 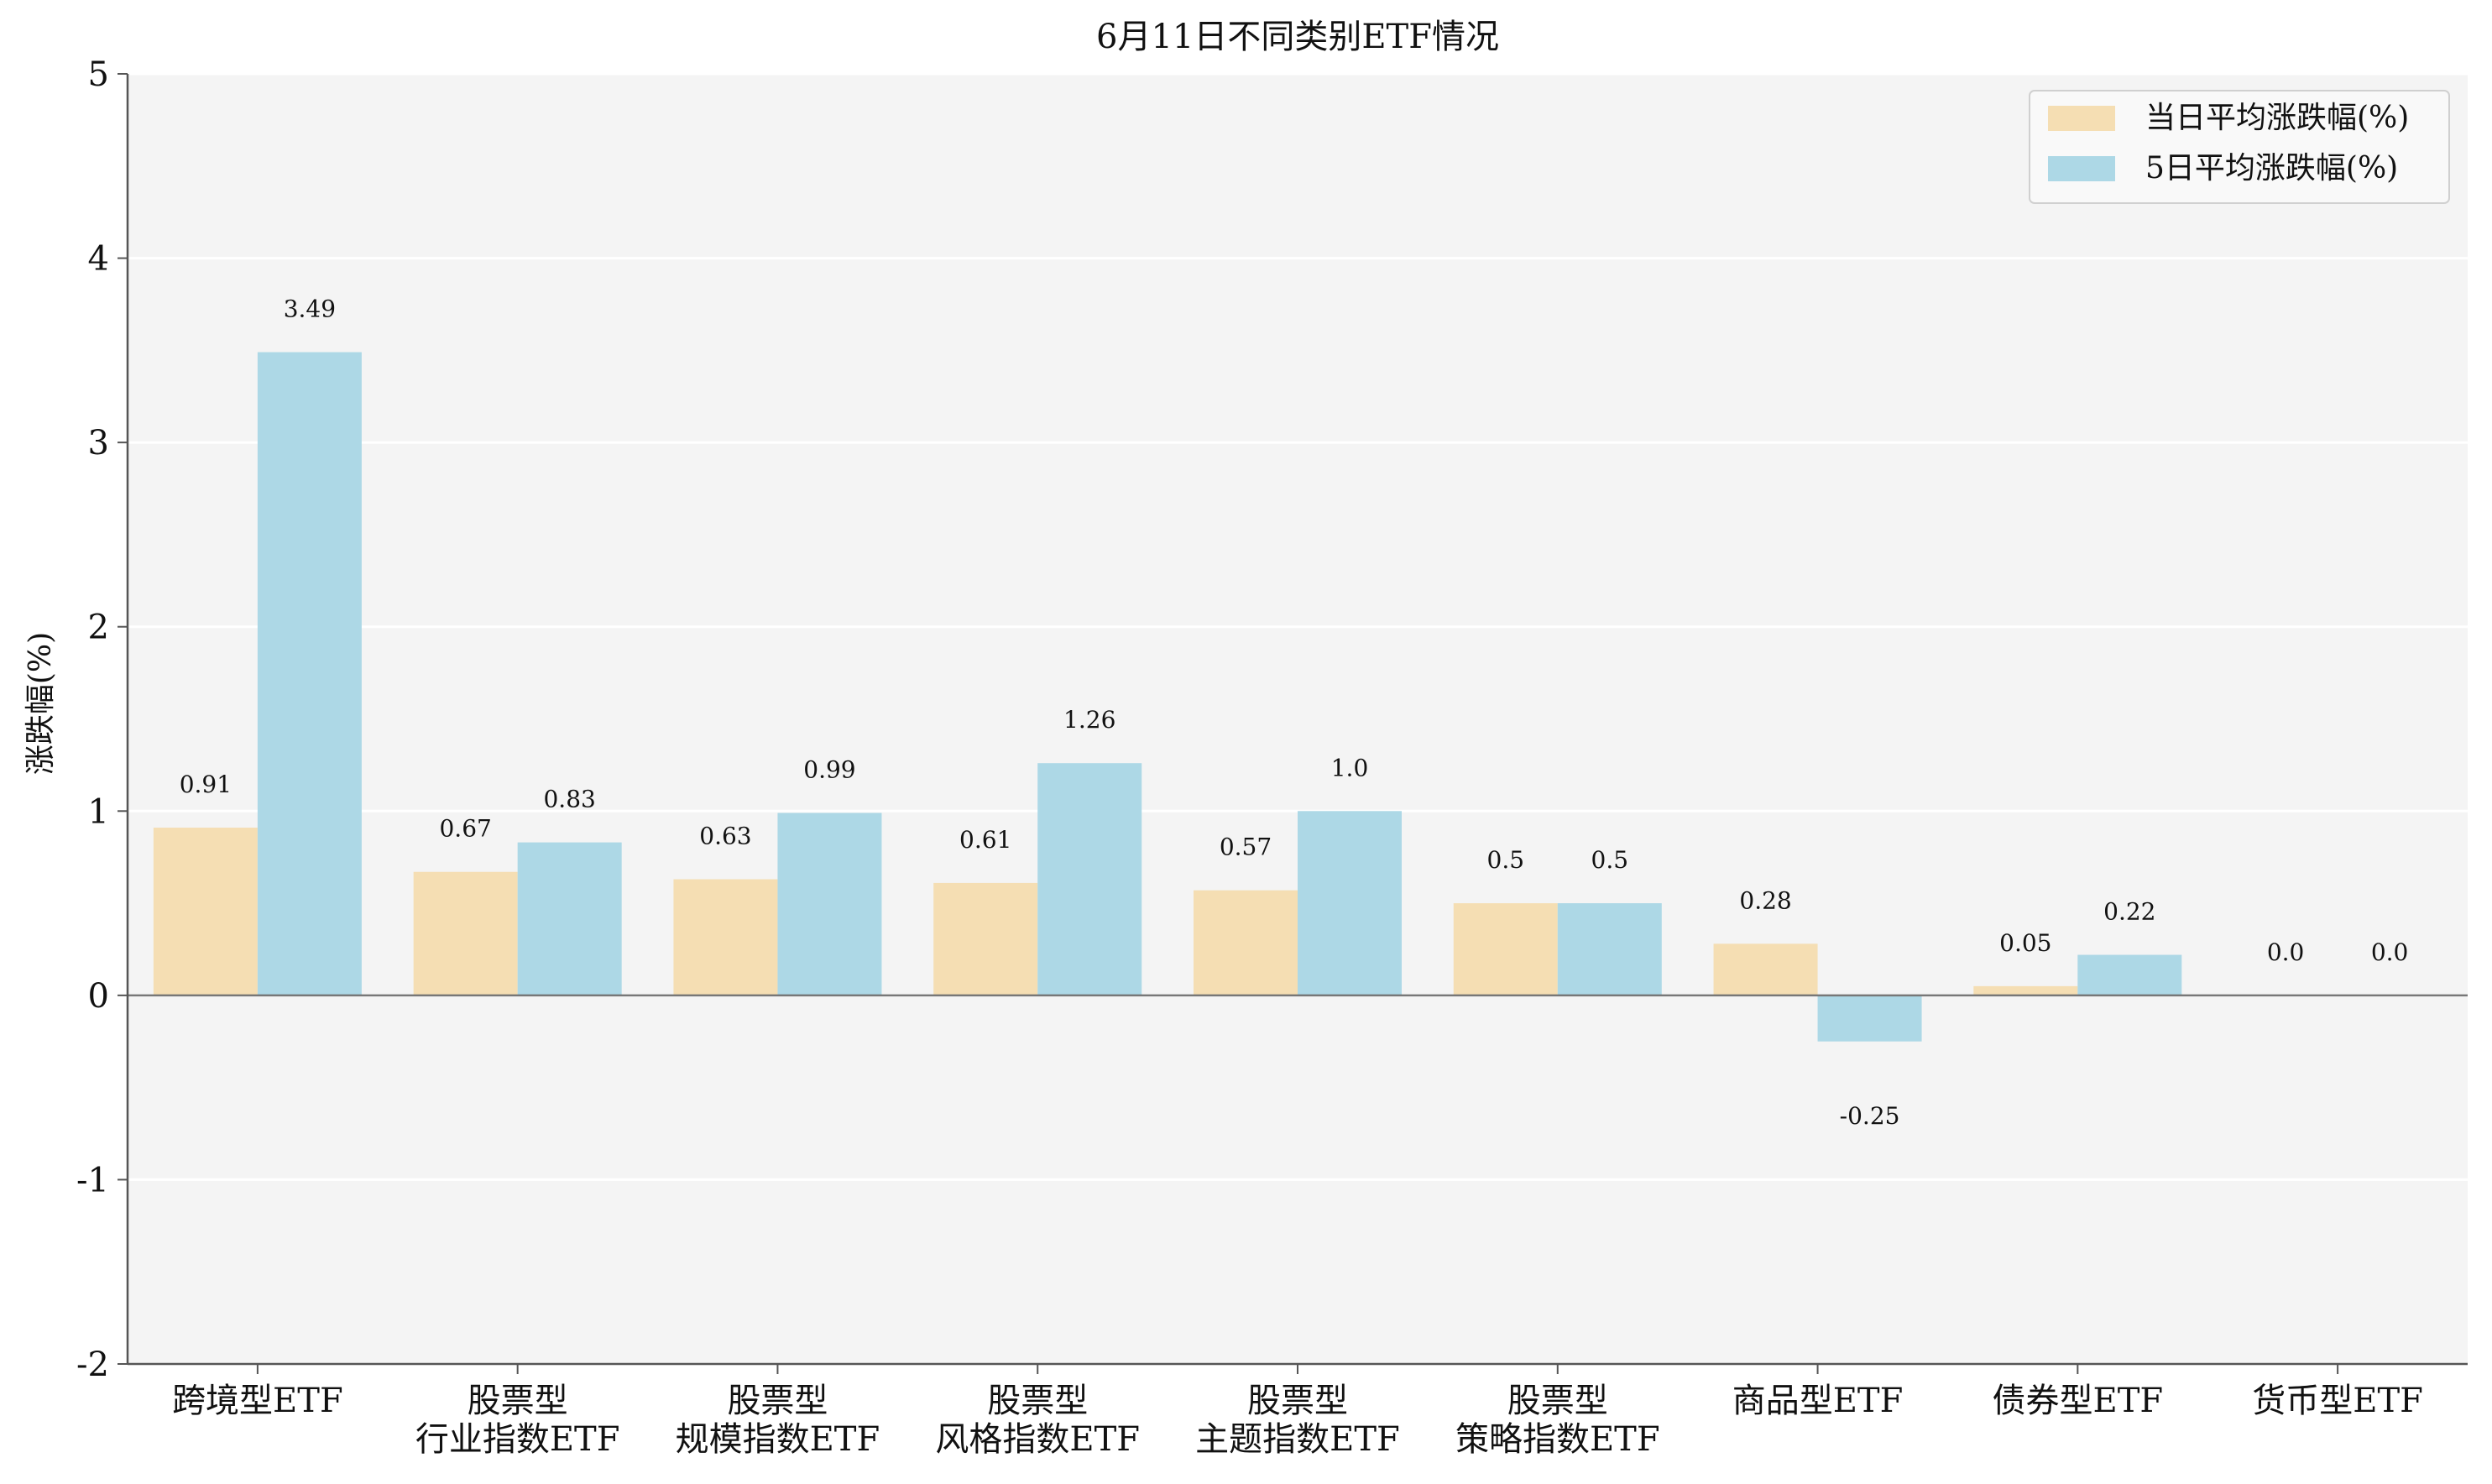 I want to click on legend: 当日平均涨跌幅(%) 5日平均涨跌幅(%), so click(x=2239, y=147).